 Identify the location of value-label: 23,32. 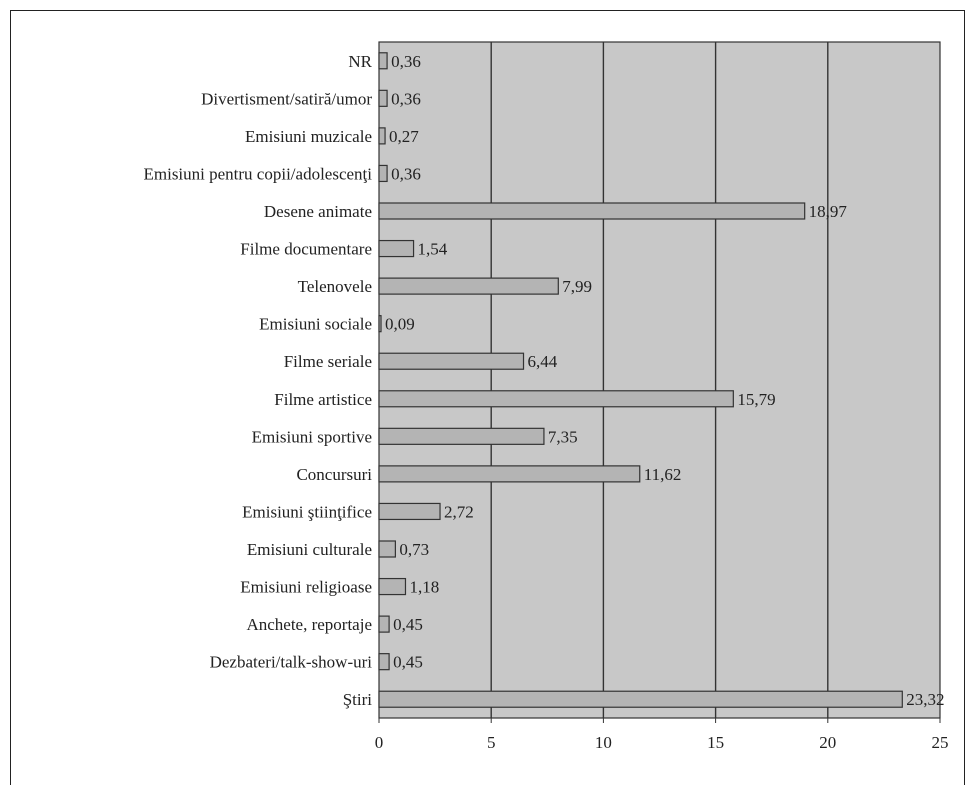
(925, 699).